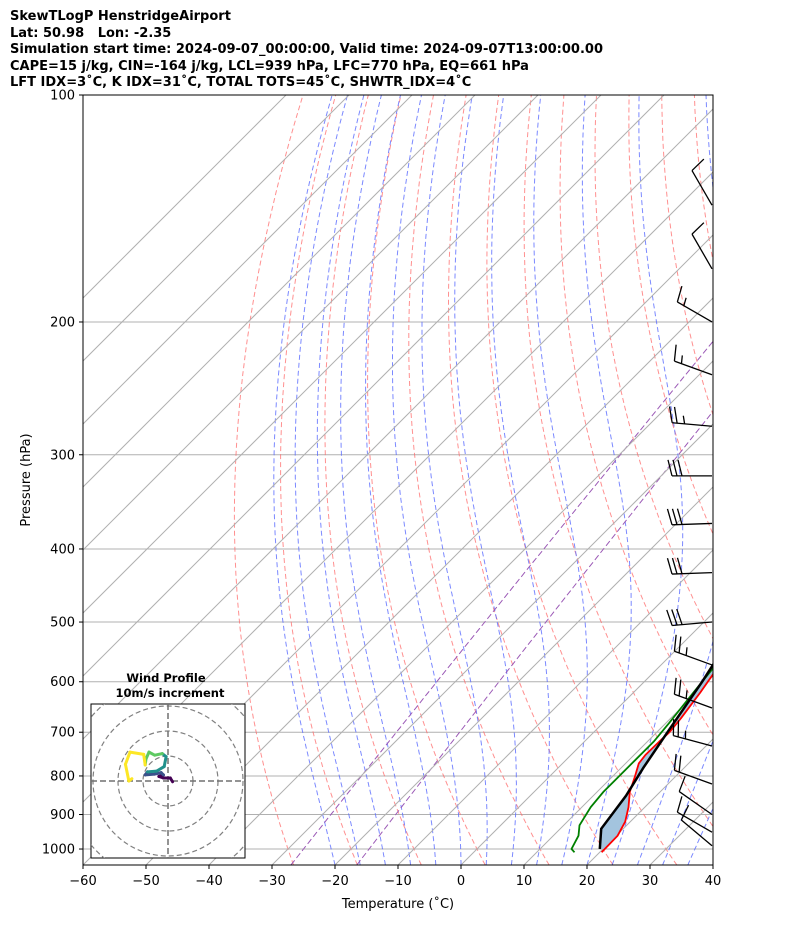  Describe the element at coordinates (62, 815) in the screenshot. I see `y-tick-label: 900` at that location.